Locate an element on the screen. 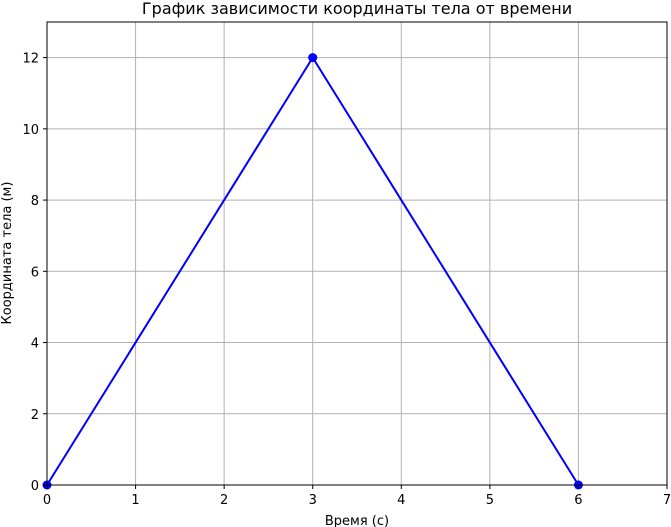 The image size is (671, 527). x-tick-label: 6 is located at coordinates (578, 500).